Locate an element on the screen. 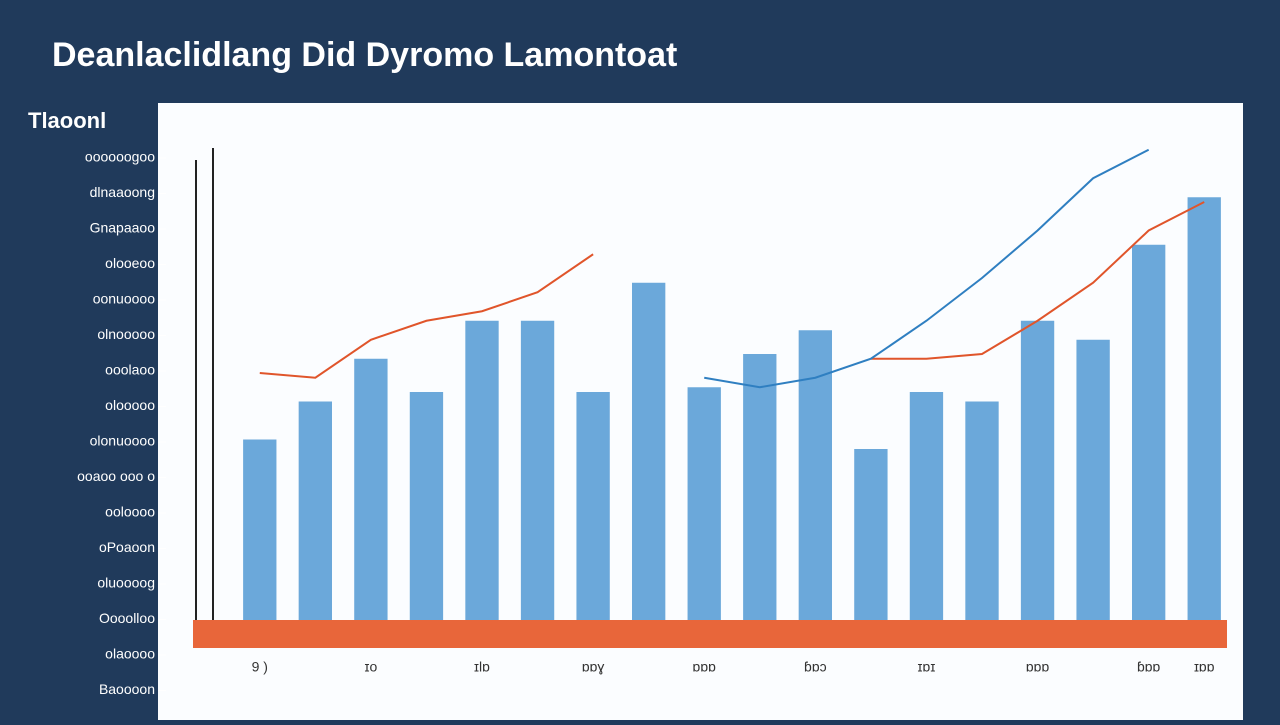 Image resolution: width=1280 pixels, height=725 pixels. x-tick-label: ɪɒɪ is located at coordinates (927, 667).